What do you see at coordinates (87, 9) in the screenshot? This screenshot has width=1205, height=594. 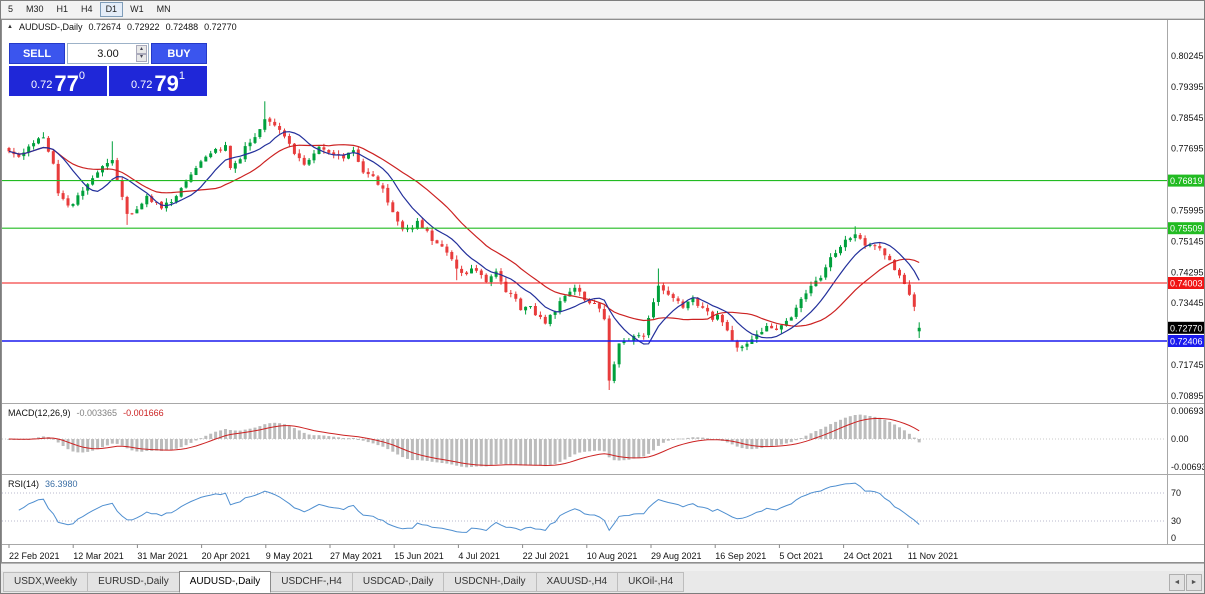 I see `timeframe-button-H4: H4` at bounding box center [87, 9].